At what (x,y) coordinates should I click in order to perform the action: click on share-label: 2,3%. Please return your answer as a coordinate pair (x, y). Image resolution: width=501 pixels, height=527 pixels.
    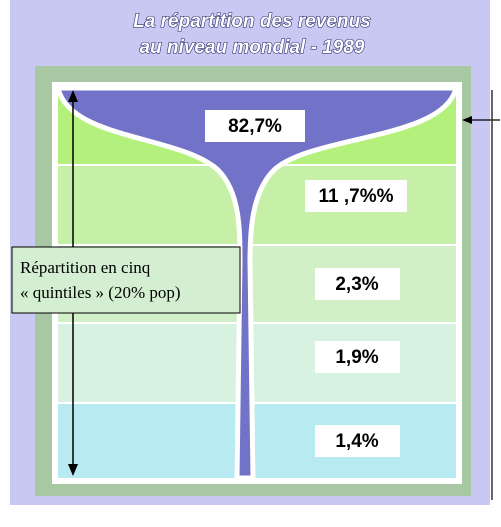
    Looking at the image, I should click on (356, 284).